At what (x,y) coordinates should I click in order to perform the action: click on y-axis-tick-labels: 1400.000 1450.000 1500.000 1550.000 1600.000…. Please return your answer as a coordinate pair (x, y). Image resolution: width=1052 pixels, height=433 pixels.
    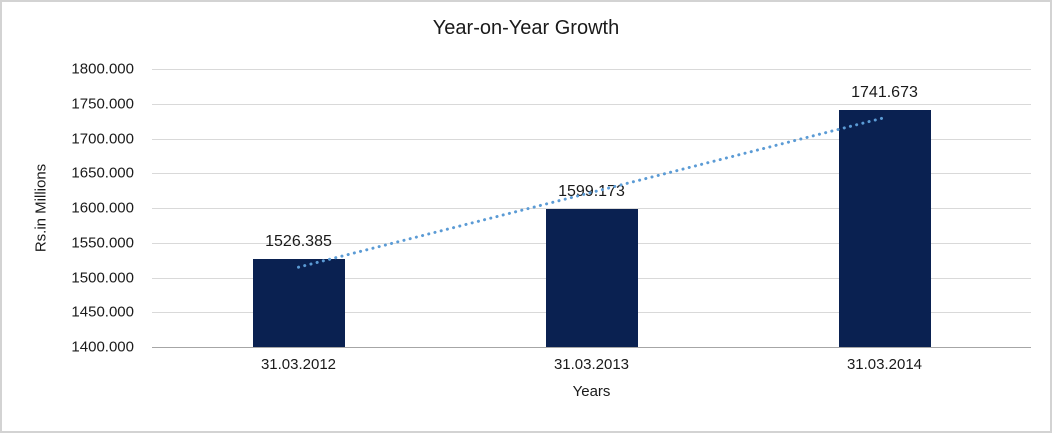
    Looking at the image, I should click on (77, 208).